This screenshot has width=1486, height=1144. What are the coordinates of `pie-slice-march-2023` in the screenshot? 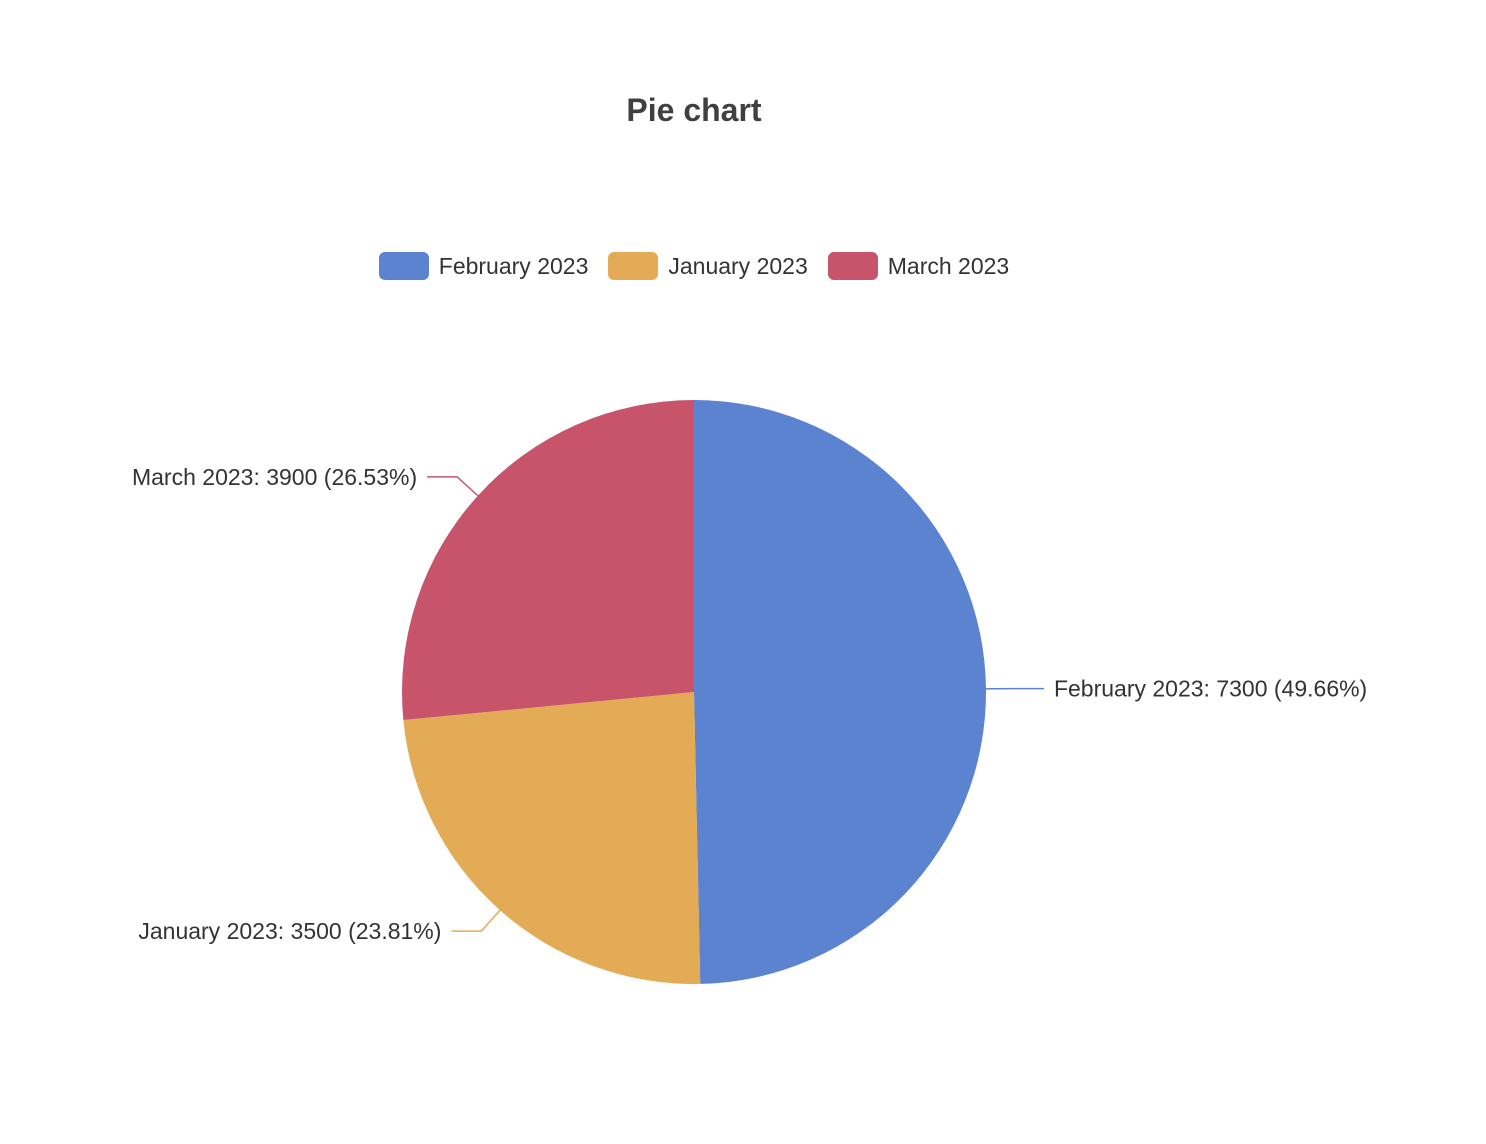 It's located at (548, 560).